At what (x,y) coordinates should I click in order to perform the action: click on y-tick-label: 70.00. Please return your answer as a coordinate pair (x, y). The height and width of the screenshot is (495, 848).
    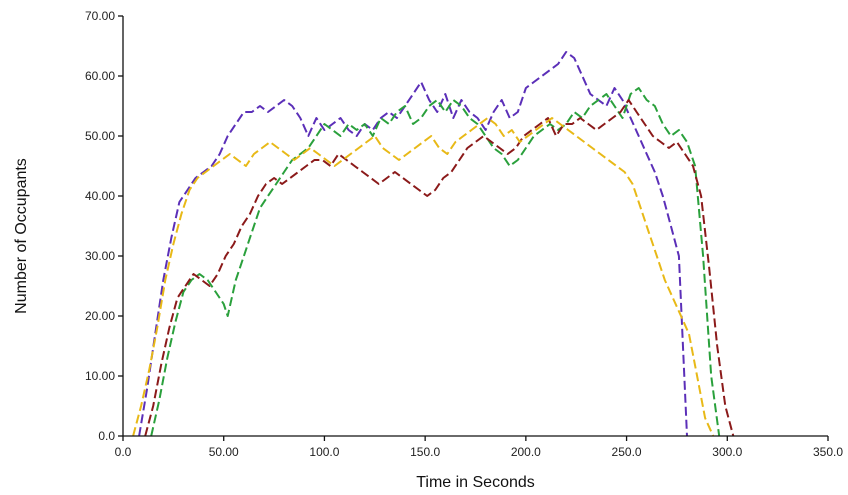
    Looking at the image, I should click on (100, 16).